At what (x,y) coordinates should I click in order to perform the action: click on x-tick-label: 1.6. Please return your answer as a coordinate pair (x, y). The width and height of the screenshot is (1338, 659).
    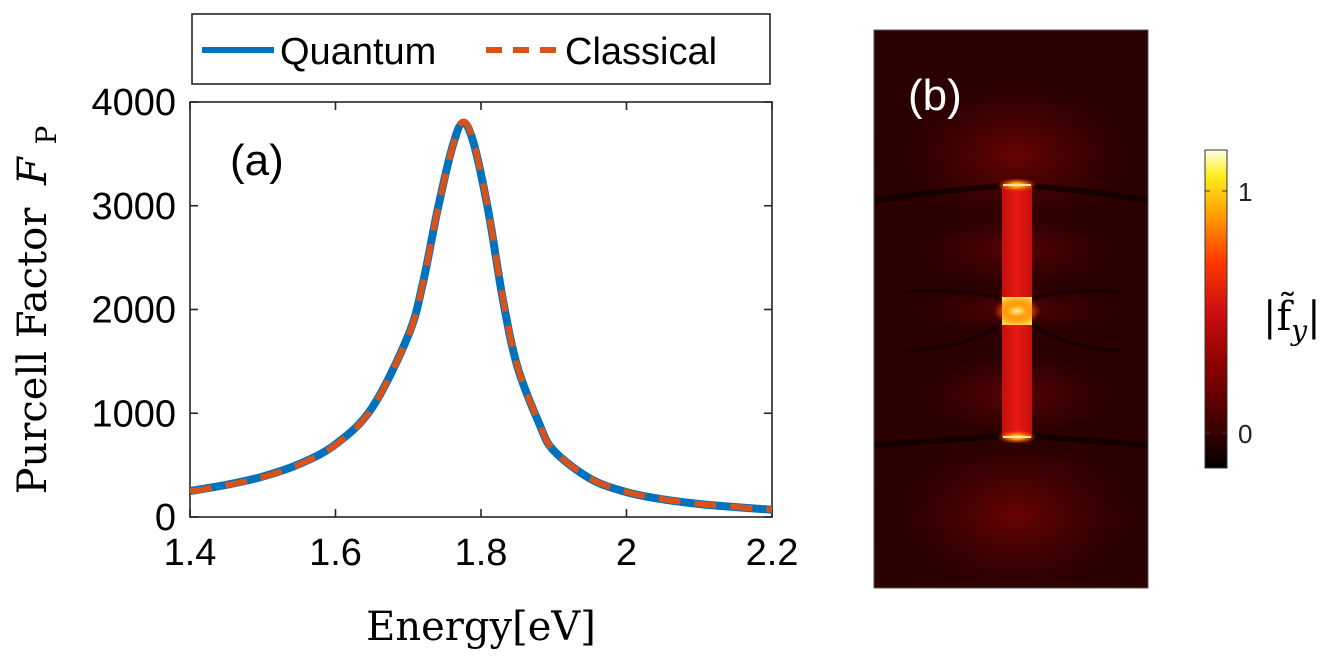
    Looking at the image, I should click on (335, 553).